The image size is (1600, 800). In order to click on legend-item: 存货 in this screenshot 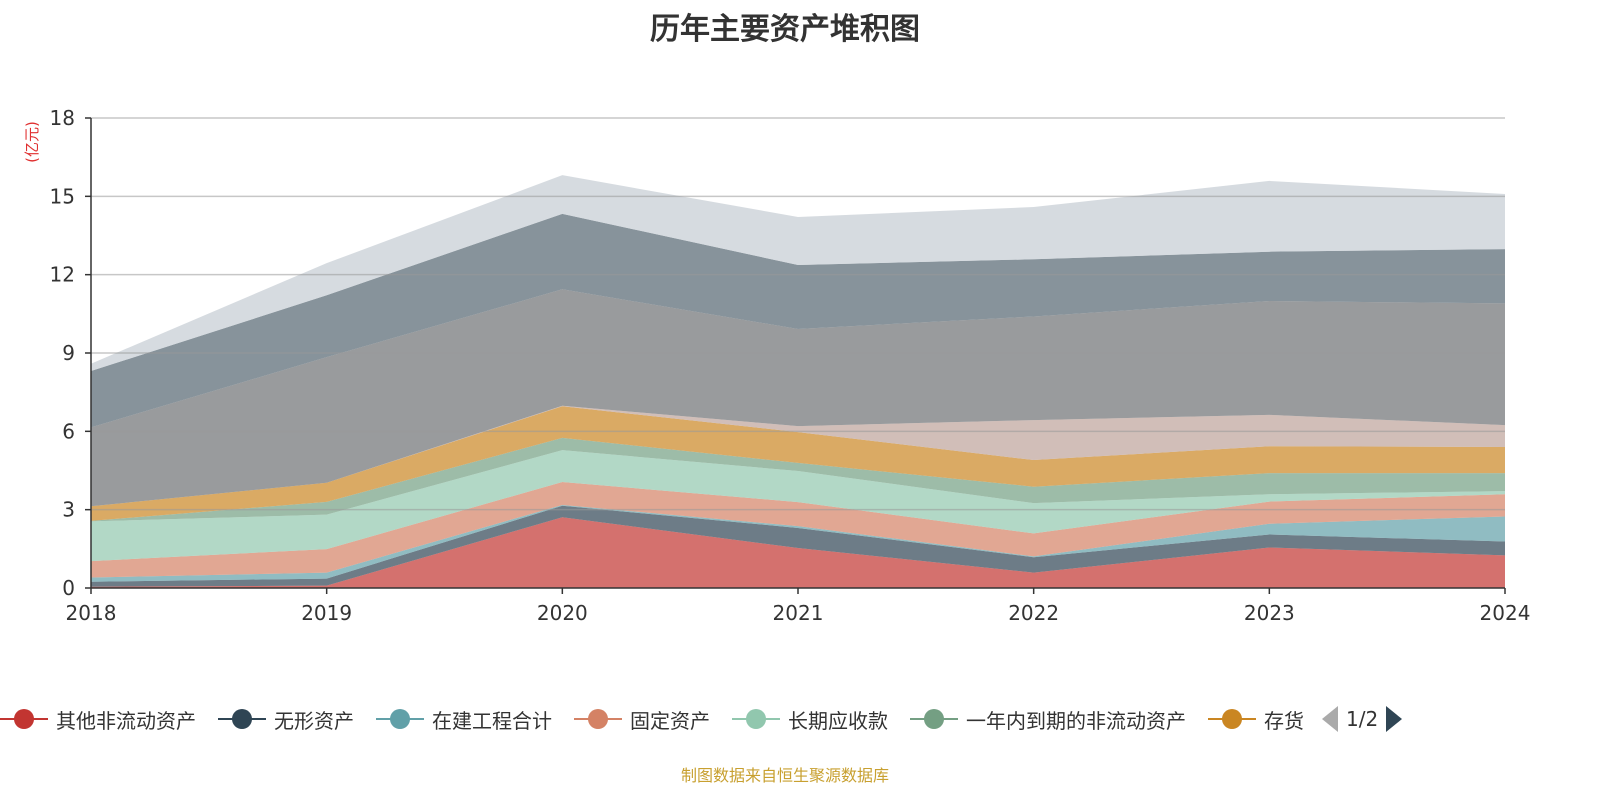, I will do `click(1256, 719)`.